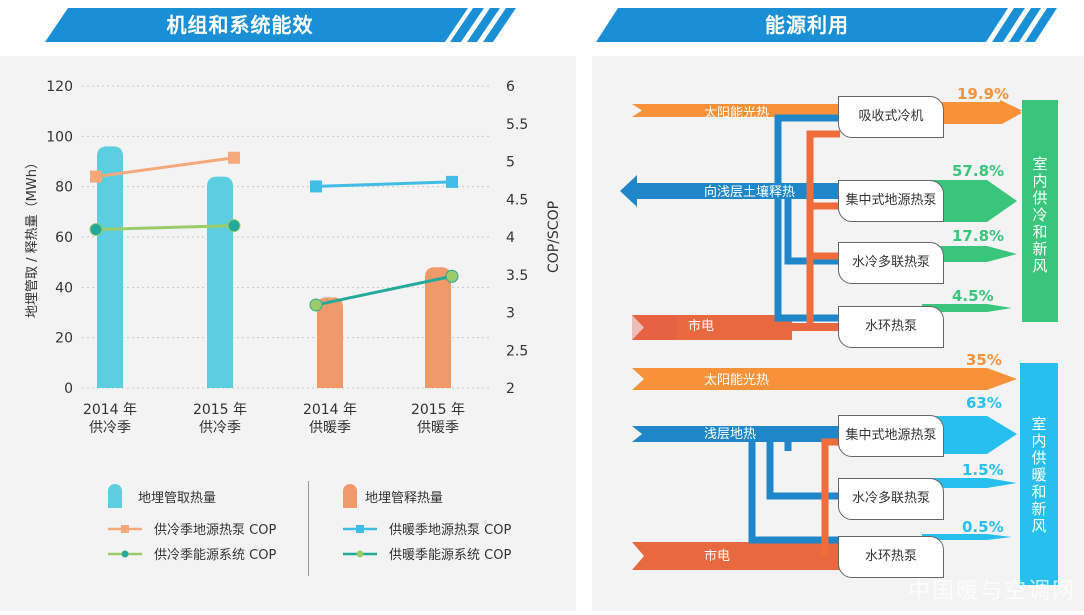 This screenshot has height=615, width=1084. Describe the element at coordinates (215, 530) in the screenshot. I see `legend-label-cool-gshp: 供冷季地源热泵 COP` at that location.